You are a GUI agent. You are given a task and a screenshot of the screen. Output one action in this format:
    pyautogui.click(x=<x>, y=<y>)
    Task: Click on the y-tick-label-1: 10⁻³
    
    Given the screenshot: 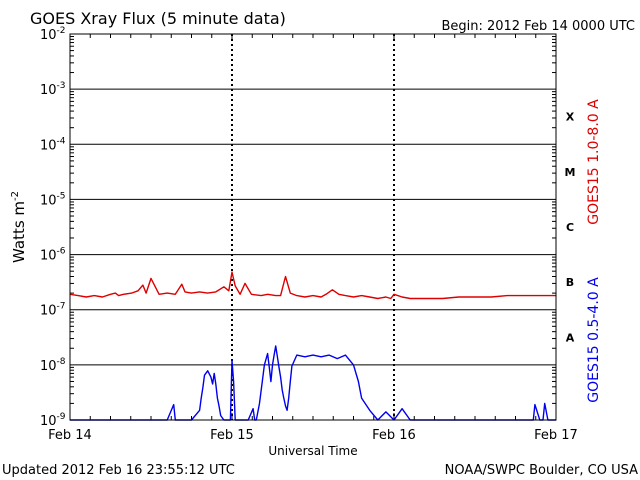 What is the action you would take?
    pyautogui.click(x=53, y=89)
    